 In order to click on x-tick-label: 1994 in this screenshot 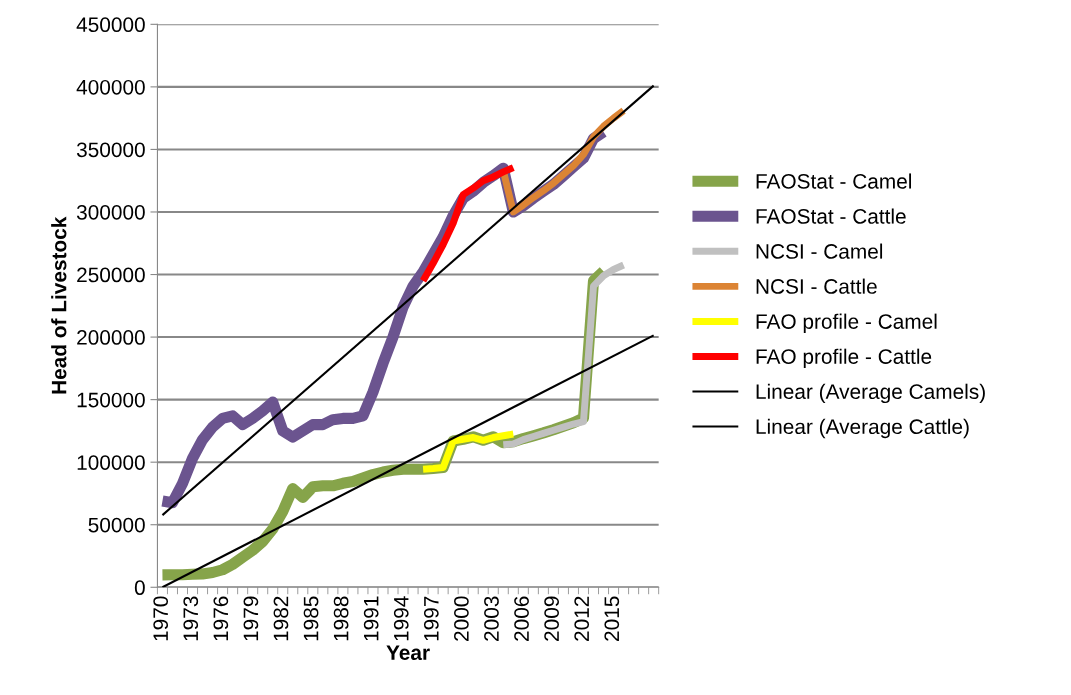, I will do `click(401, 618)`.